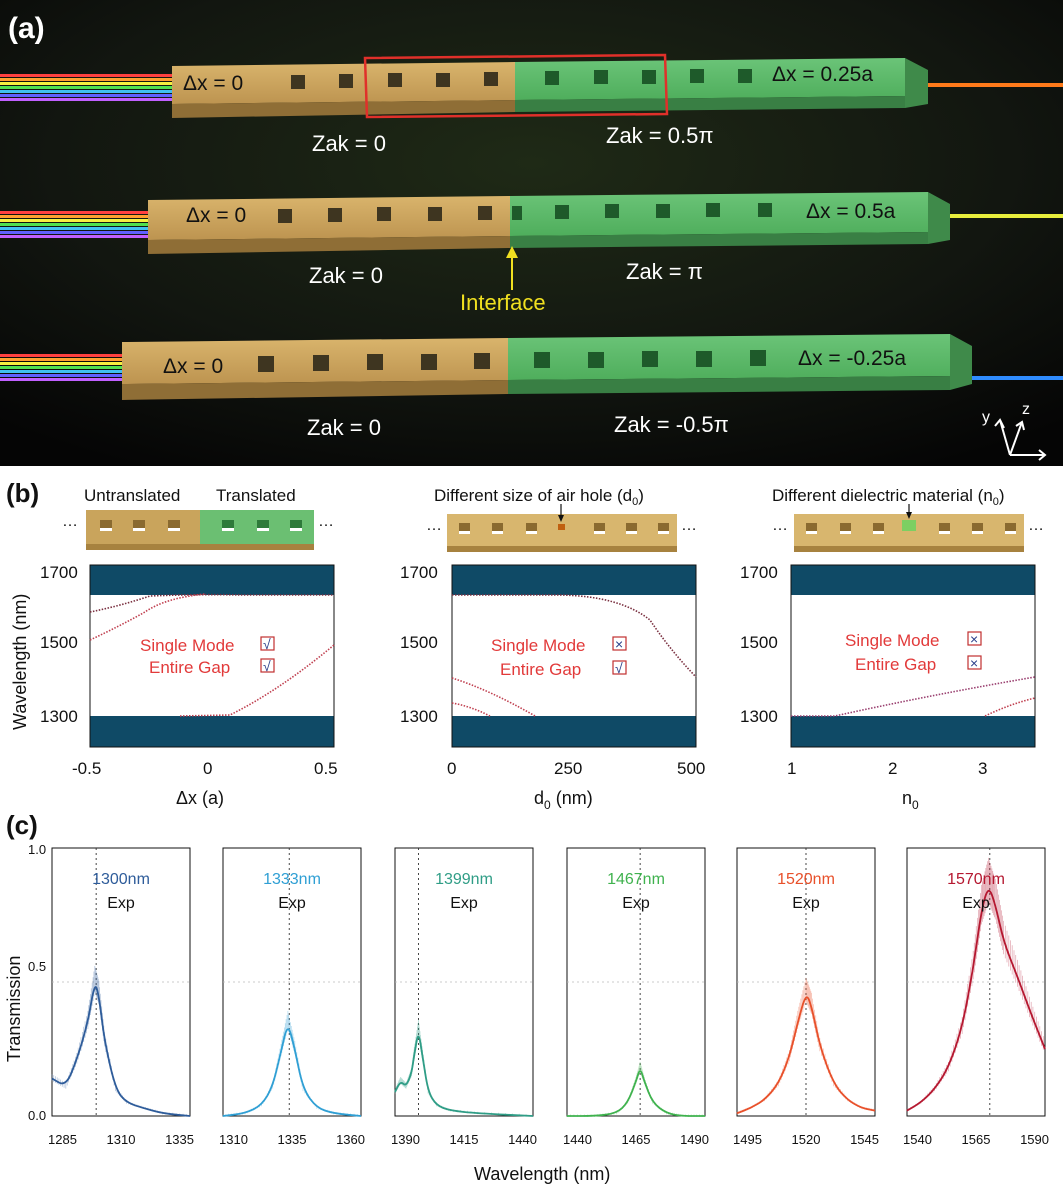 This screenshot has width=1063, height=1191. I want to click on spectrum-panel-4: 1467nm Exp 1440 1465 1490, so click(636, 997).